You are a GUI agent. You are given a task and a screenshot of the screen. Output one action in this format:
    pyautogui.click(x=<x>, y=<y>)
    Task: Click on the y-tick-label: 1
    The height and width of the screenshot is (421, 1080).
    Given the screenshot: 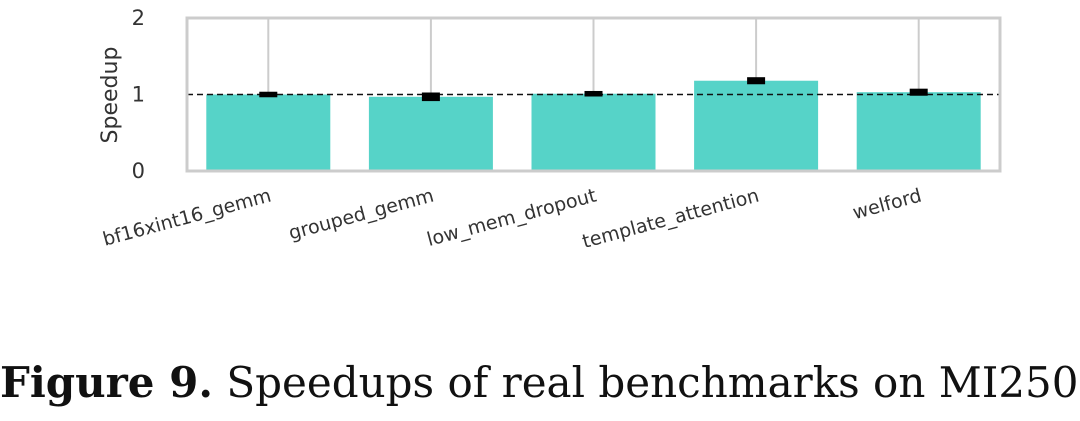 What is the action you would take?
    pyautogui.click(x=138, y=95)
    